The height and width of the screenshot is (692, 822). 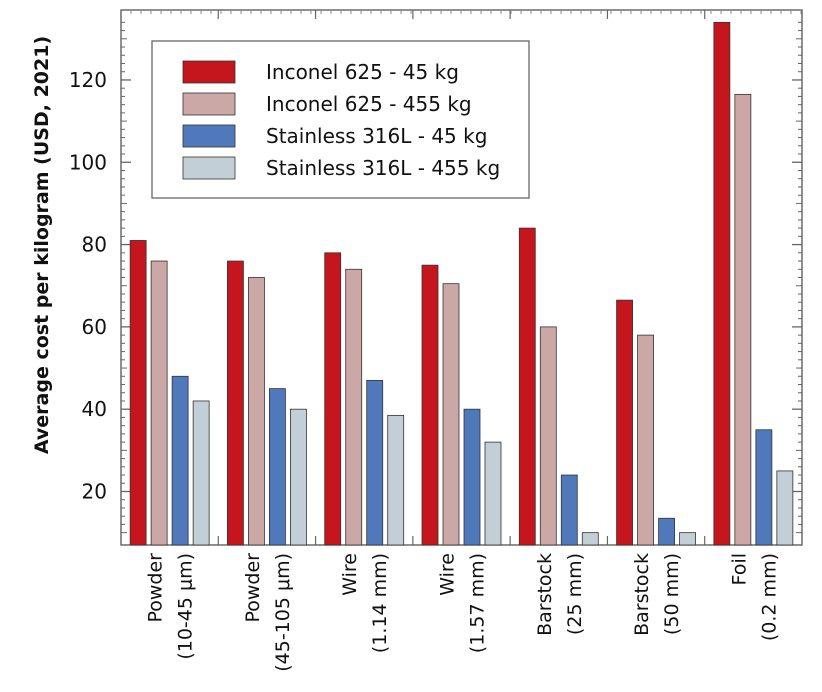 I want to click on y-tick-label: 120, so click(x=88, y=80).